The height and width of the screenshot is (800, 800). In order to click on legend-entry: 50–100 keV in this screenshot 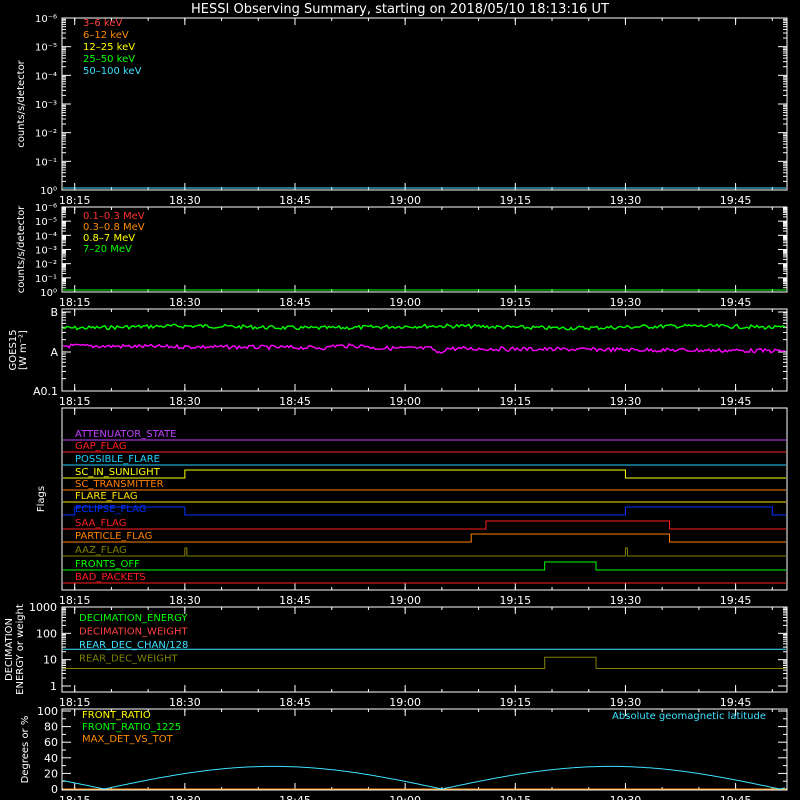, I will do `click(112, 71)`.